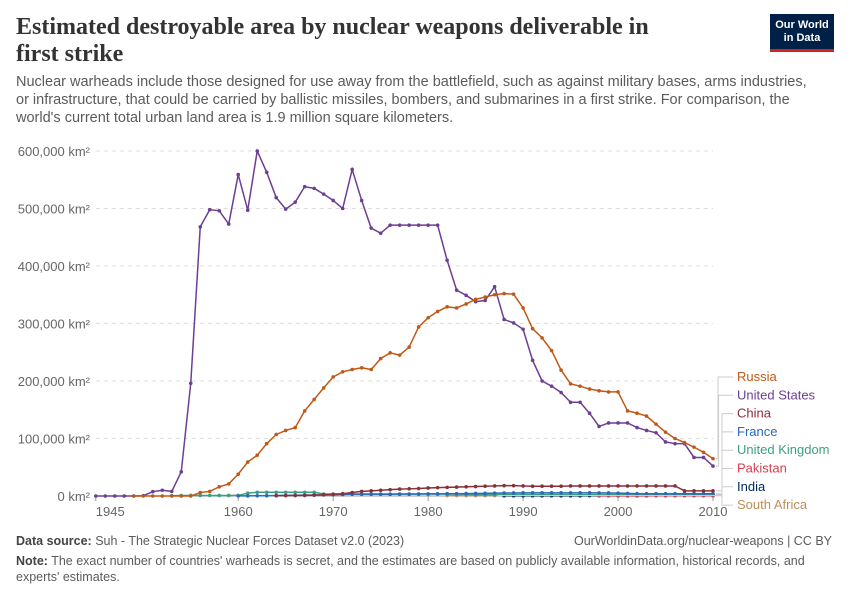 Image resolution: width=850 pixels, height=600 pixels. I want to click on owid-logo: Our World in Data, so click(802, 33).